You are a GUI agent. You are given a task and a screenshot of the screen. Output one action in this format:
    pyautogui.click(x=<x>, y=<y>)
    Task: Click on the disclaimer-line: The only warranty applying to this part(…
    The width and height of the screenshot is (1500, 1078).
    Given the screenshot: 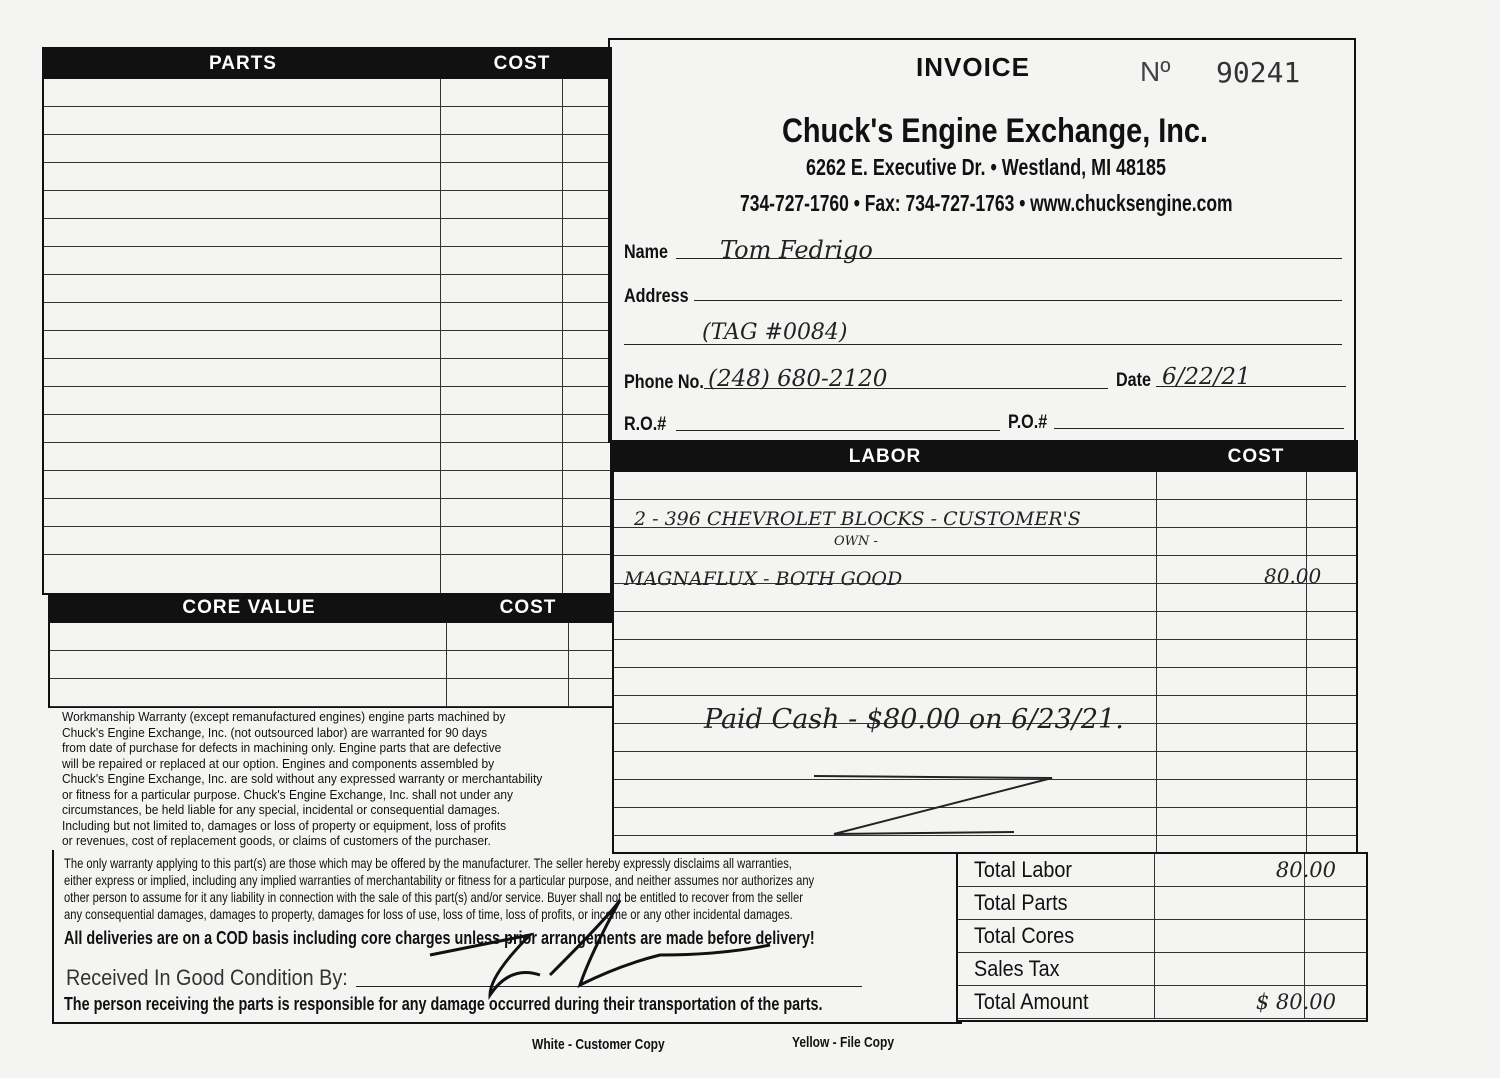 What is the action you would take?
    pyautogui.click(x=428, y=863)
    